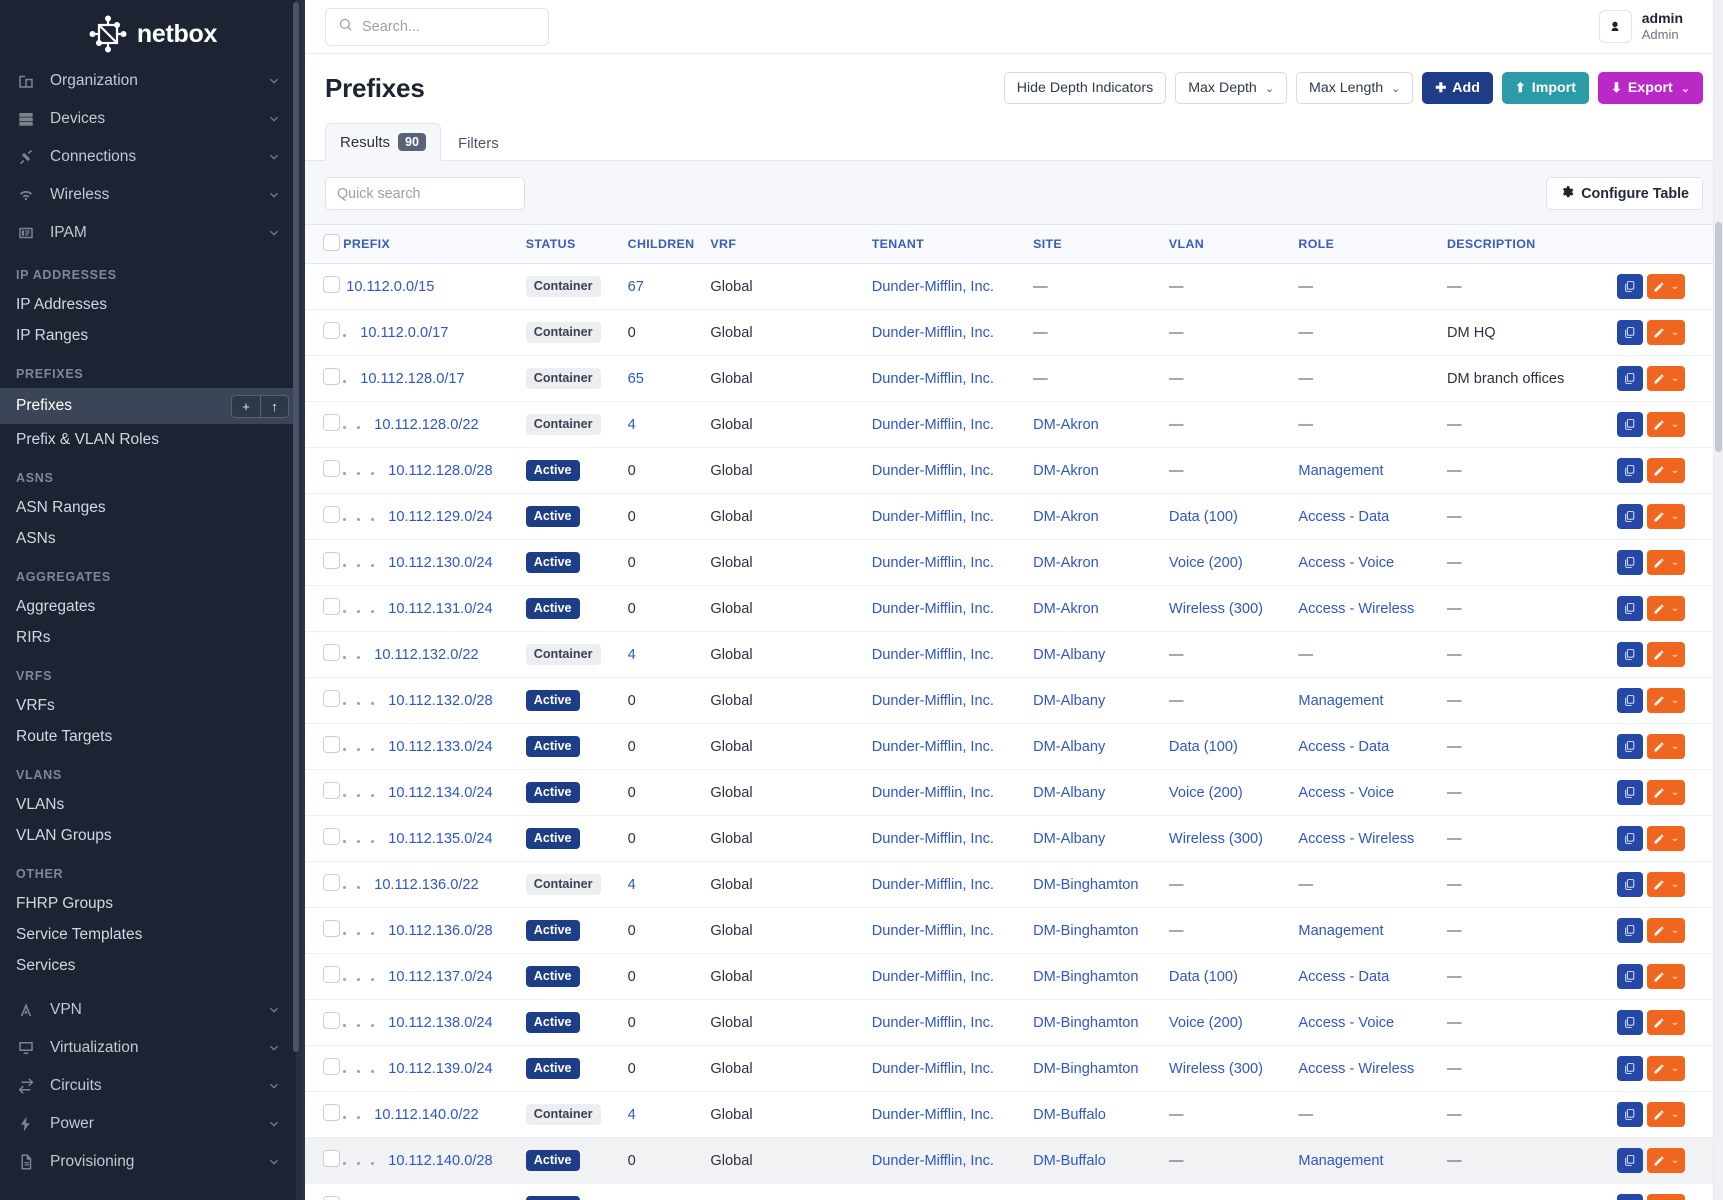  I want to click on prefix-link: 10.112.140.0/28, so click(440, 1160).